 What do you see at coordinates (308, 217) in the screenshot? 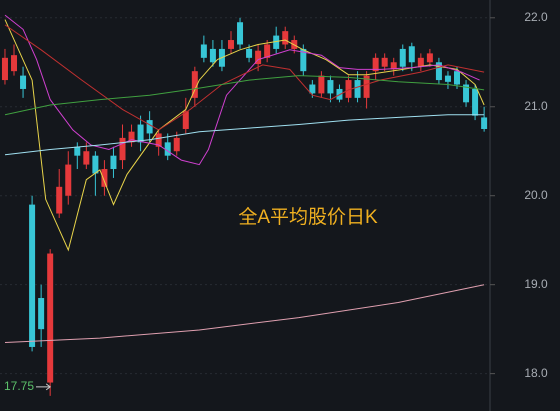
I see `chart-title: 全A平均股价日K` at bounding box center [308, 217].